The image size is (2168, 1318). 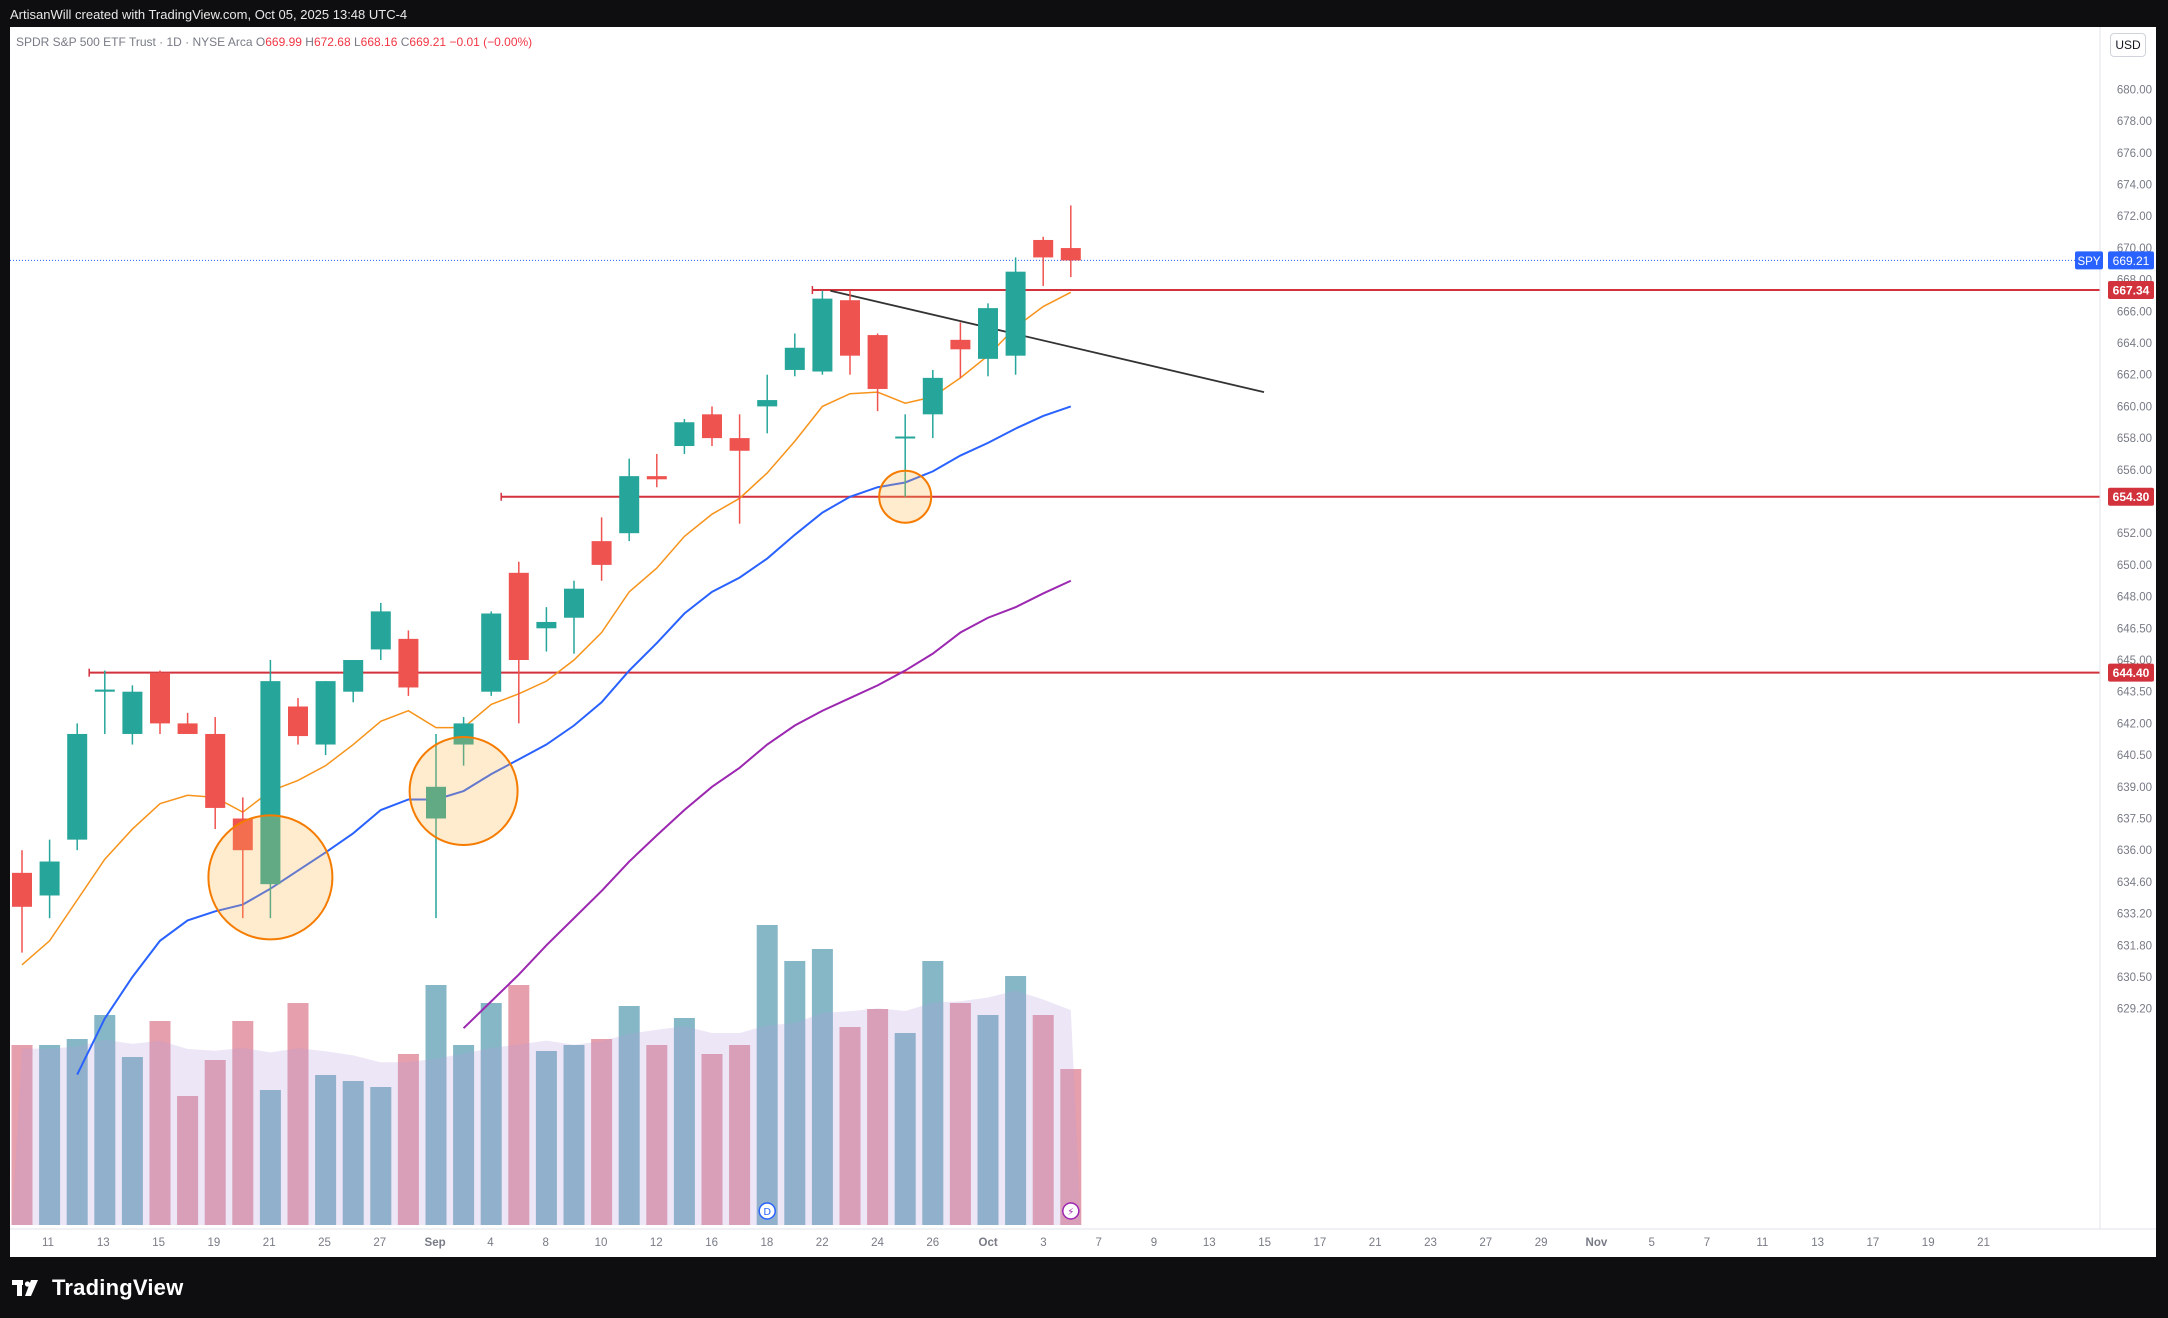 I want to click on level-price-label: 654.30, so click(x=2131, y=497).